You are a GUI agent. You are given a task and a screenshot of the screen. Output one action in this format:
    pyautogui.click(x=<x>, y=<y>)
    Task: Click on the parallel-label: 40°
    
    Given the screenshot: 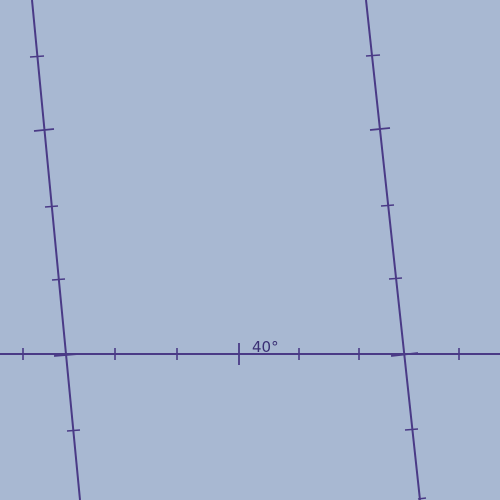 What is the action you would take?
    pyautogui.click(x=265, y=347)
    